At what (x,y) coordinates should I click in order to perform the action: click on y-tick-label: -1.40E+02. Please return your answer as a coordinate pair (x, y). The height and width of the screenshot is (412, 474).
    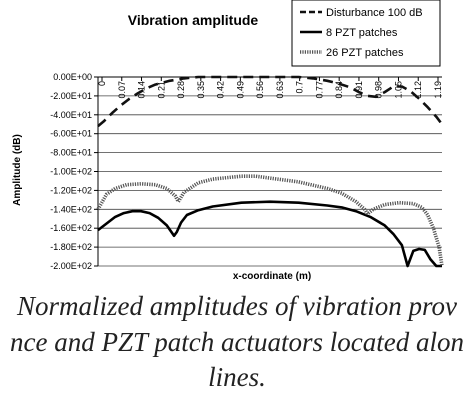
    Looking at the image, I should click on (71, 209).